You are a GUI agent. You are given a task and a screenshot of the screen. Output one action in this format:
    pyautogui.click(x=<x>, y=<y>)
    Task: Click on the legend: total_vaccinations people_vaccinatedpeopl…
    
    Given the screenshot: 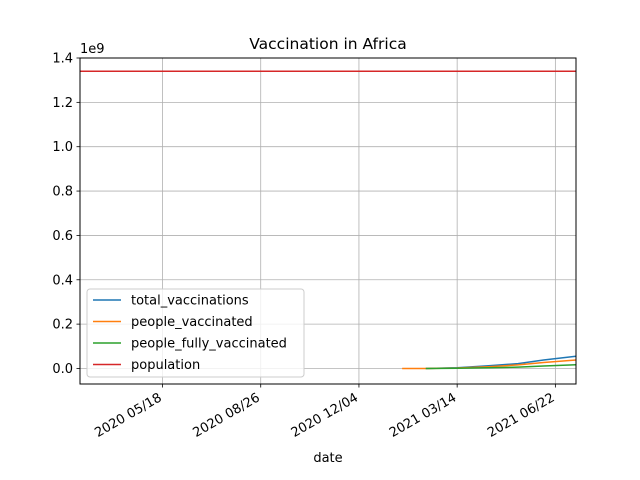 What is the action you would take?
    pyautogui.click(x=195, y=333)
    